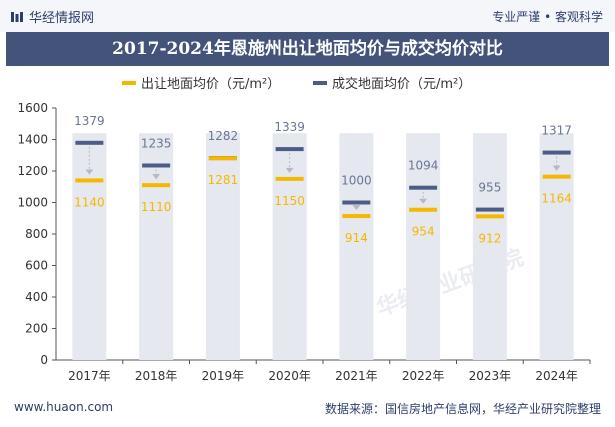 The width and height of the screenshot is (615, 427). I want to click on y-tick-label: 1600, so click(32, 108).